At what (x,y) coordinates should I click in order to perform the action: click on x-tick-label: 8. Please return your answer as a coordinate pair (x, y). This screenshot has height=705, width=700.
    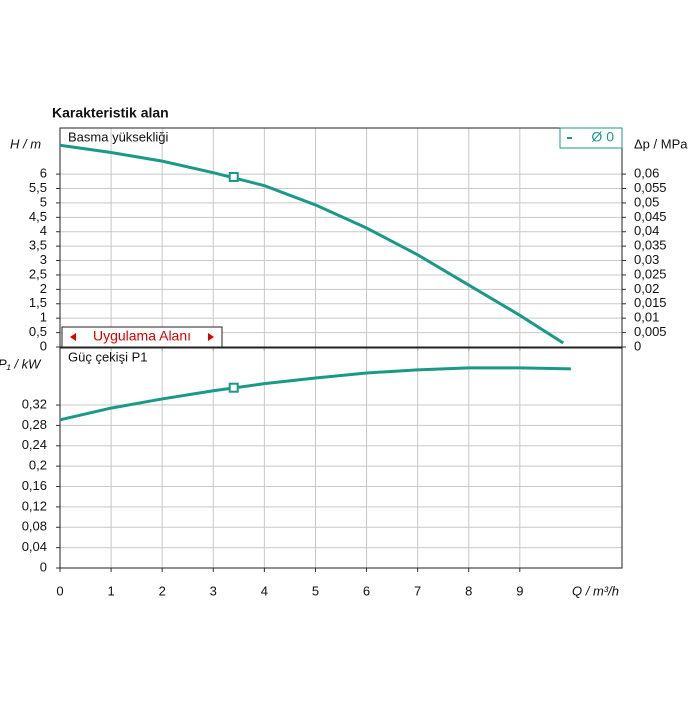
    Looking at the image, I should click on (468, 590).